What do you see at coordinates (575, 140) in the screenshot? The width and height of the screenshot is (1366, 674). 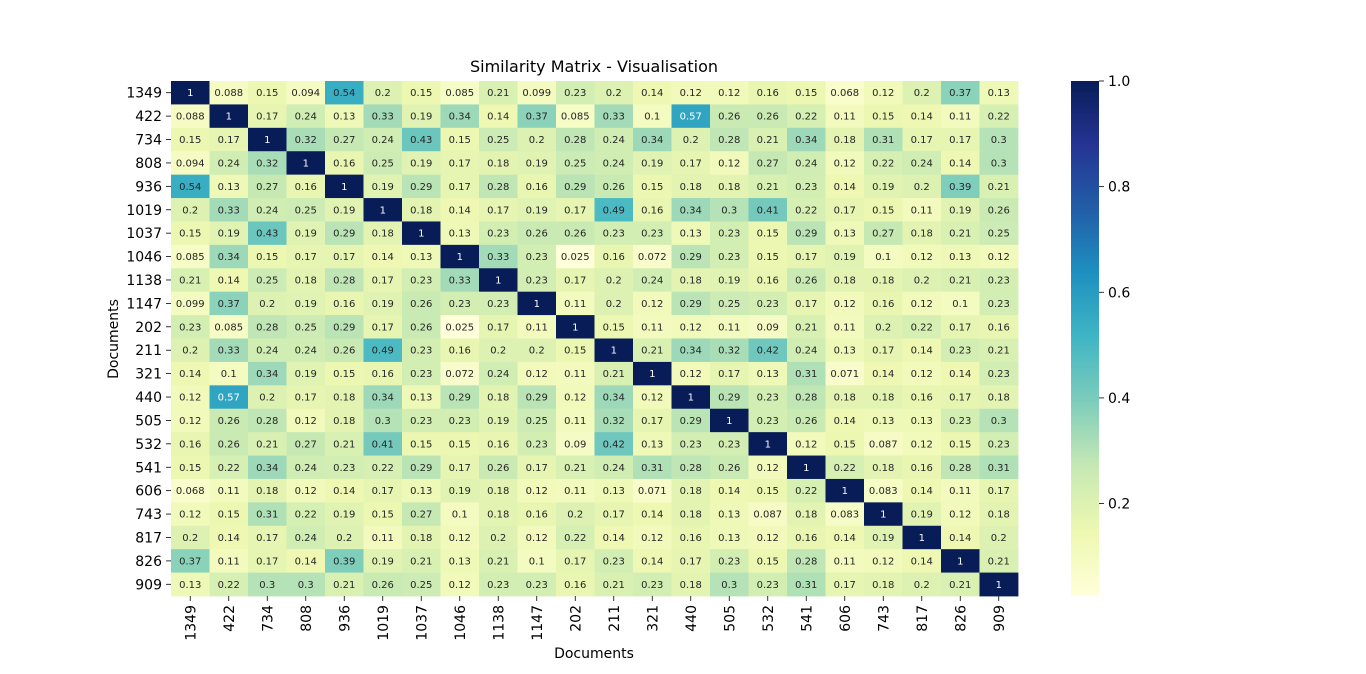 I see `heatmap-cell-value: 0.28` at bounding box center [575, 140].